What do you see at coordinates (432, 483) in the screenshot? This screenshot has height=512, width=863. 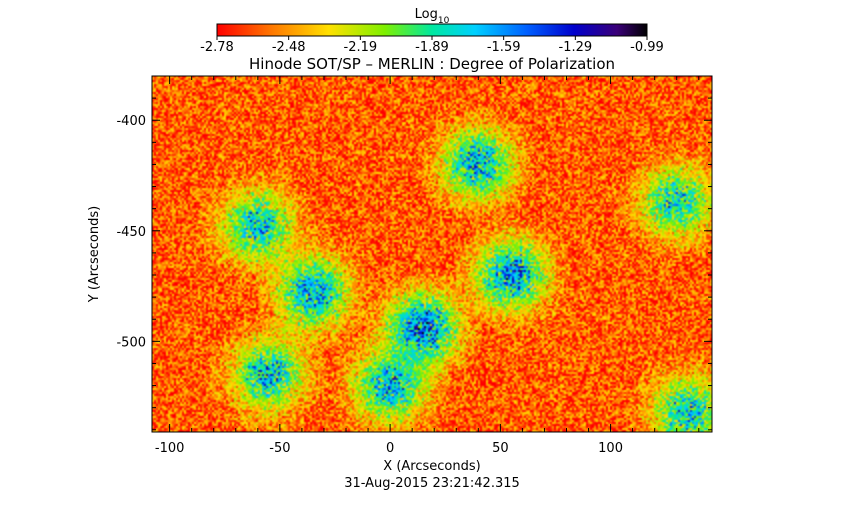 I see `timestamp: 31-Aug-2015 23:21:42.315` at bounding box center [432, 483].